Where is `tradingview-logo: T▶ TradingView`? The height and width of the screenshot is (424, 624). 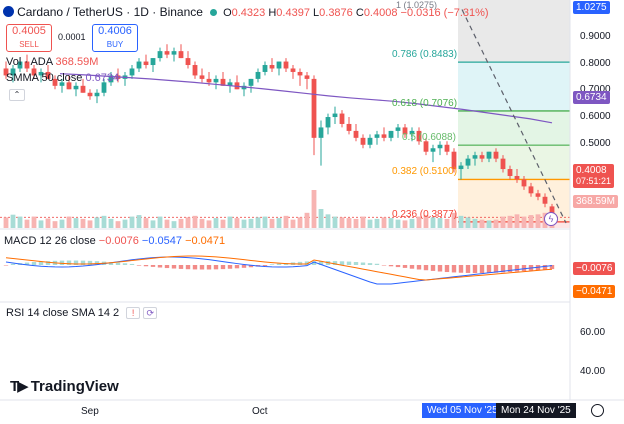
tradingview-logo: T▶ TradingView is located at coordinates (64, 386).